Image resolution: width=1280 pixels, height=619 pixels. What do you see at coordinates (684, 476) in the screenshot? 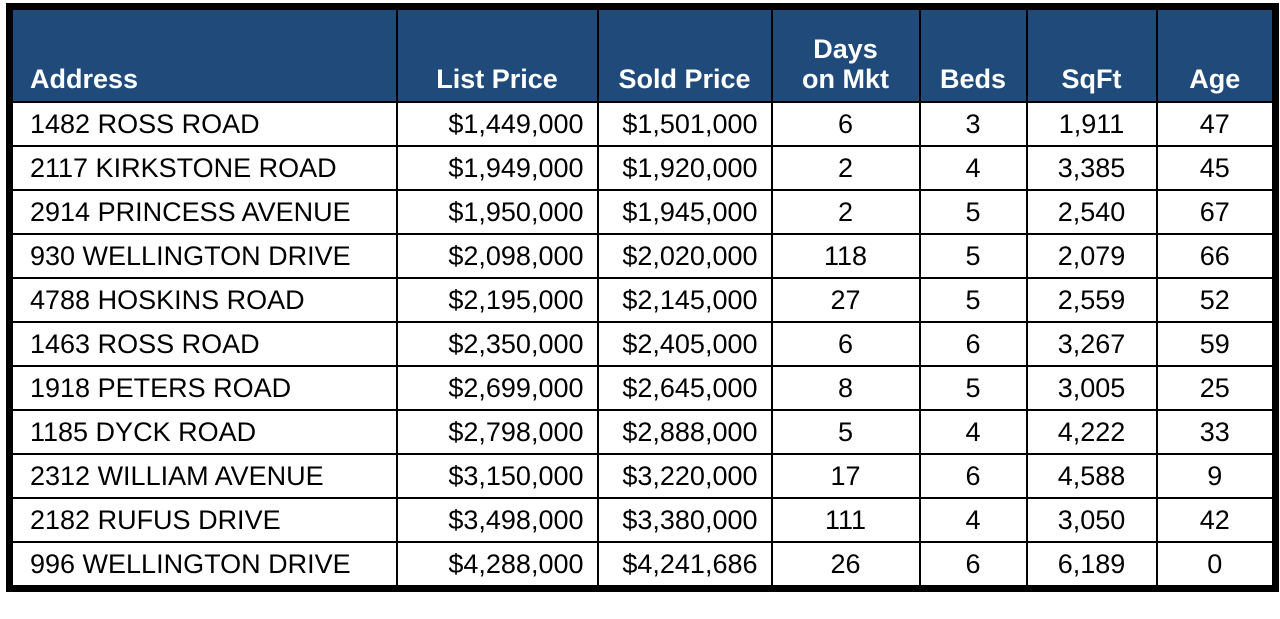
I see `cell-sold-price: $3,220,000` at bounding box center [684, 476].